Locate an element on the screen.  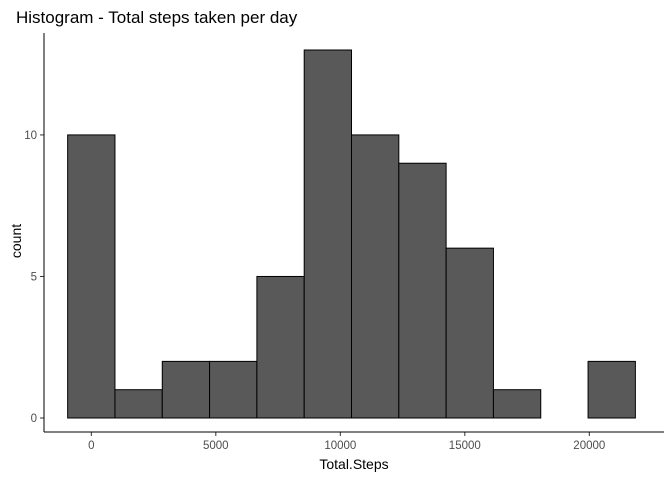
x-axis-ticks: 0 5000 10000 15000 20000 is located at coordinates (346, 442).